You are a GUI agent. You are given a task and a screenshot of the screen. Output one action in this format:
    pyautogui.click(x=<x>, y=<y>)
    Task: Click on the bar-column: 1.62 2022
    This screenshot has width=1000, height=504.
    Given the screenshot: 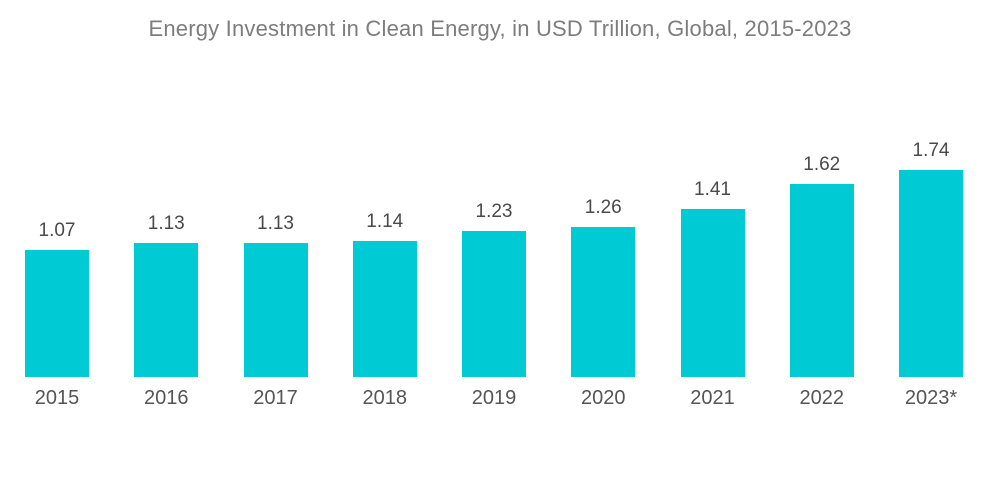 What is the action you would take?
    pyautogui.click(x=821, y=282)
    